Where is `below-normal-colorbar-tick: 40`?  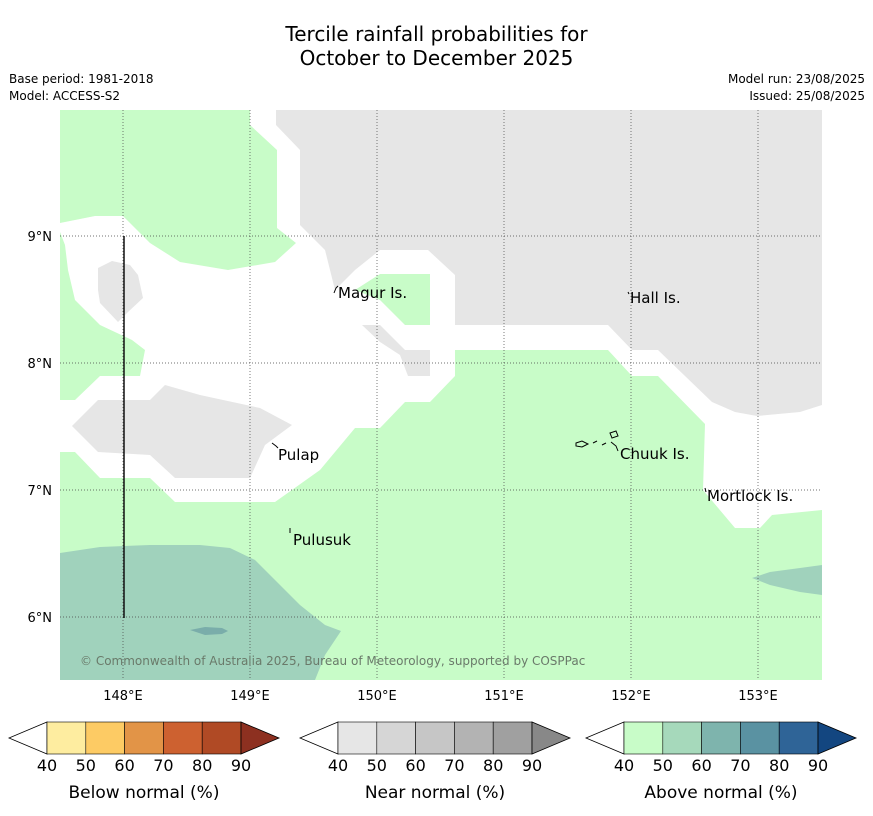
below-normal-colorbar-tick: 40 is located at coordinates (47, 765).